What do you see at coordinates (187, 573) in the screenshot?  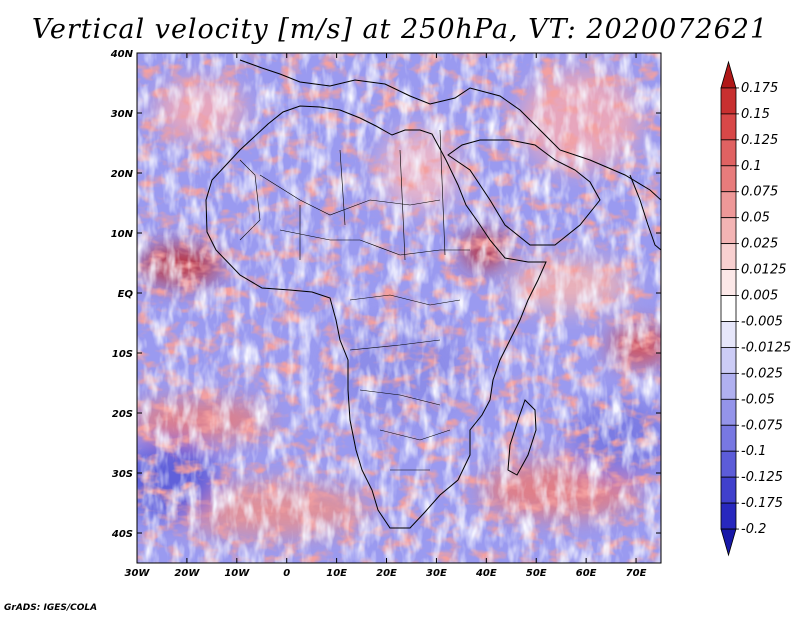 I see `lon-tick-label: 20W` at bounding box center [187, 573].